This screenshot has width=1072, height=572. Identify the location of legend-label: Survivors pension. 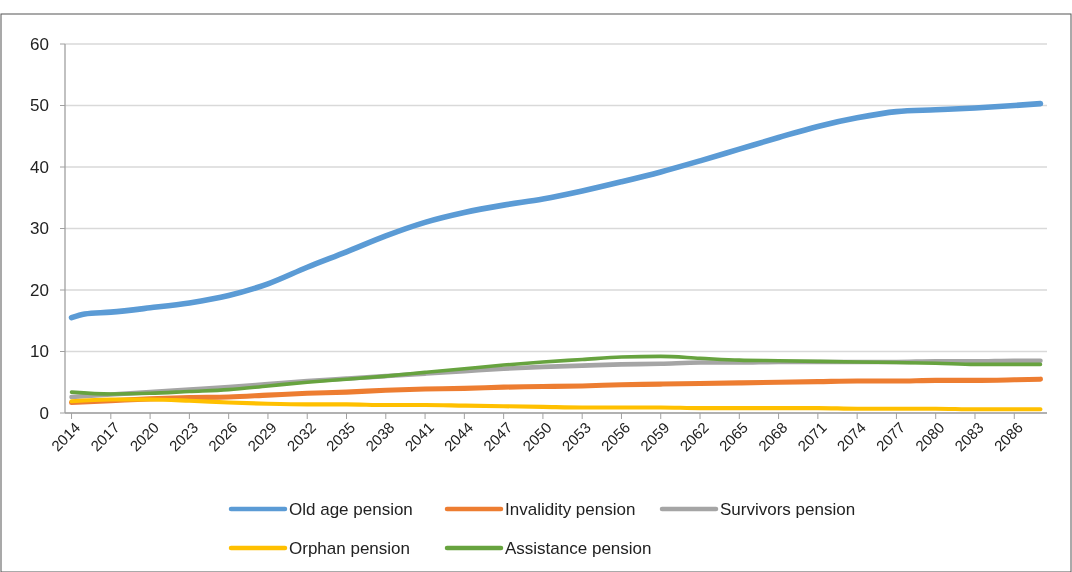
(788, 509).